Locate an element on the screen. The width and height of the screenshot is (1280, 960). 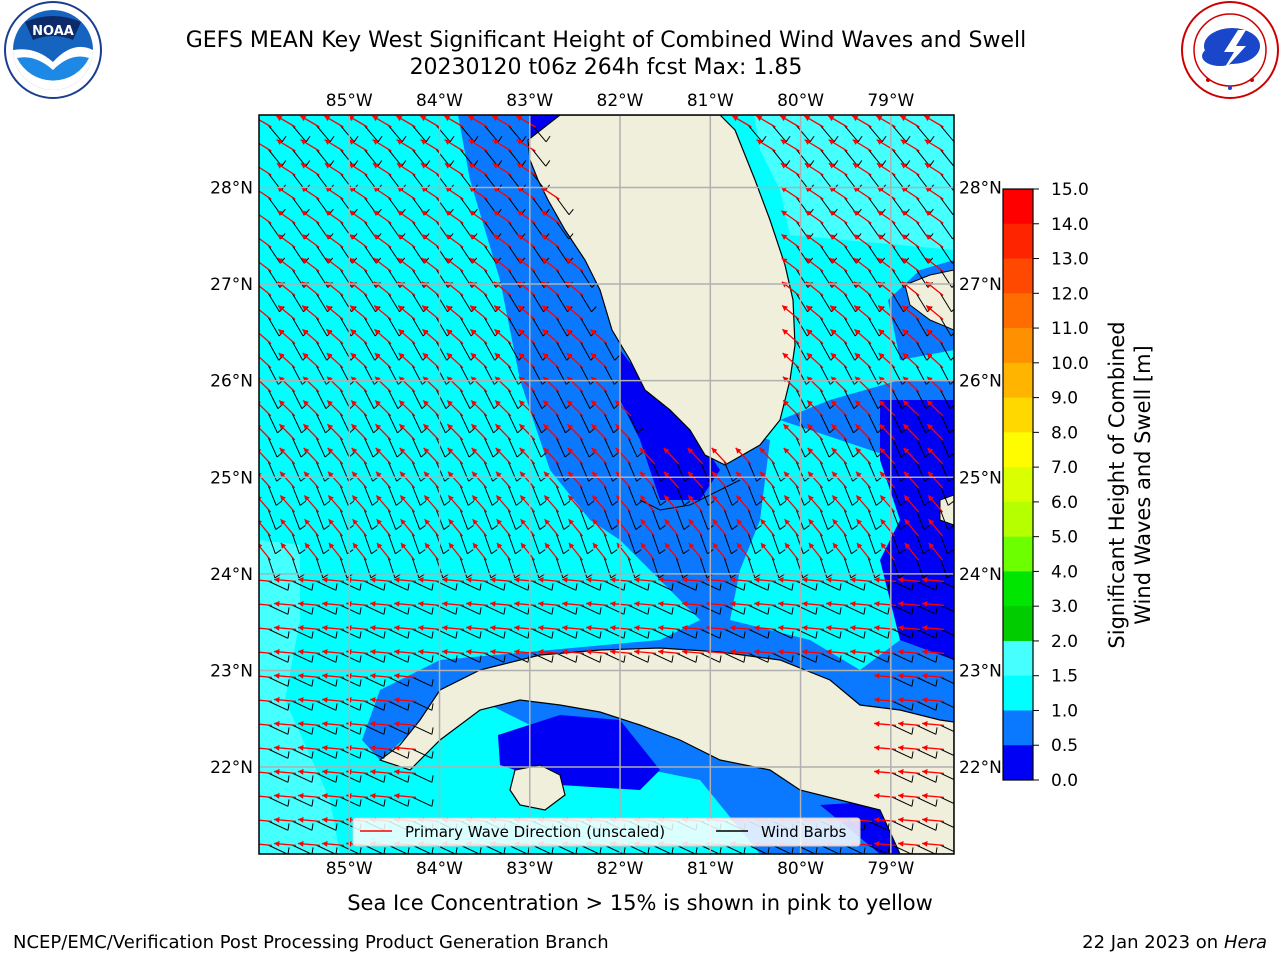
footer-date-text: 22 Jan 2023 on is located at coordinates (1153, 942).